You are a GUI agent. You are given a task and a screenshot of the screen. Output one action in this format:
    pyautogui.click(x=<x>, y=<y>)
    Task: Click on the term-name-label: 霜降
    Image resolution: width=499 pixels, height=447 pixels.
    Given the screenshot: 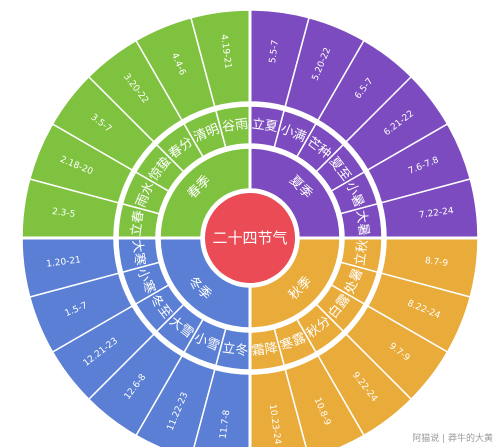 What is the action you would take?
    pyautogui.click(x=265, y=350)
    